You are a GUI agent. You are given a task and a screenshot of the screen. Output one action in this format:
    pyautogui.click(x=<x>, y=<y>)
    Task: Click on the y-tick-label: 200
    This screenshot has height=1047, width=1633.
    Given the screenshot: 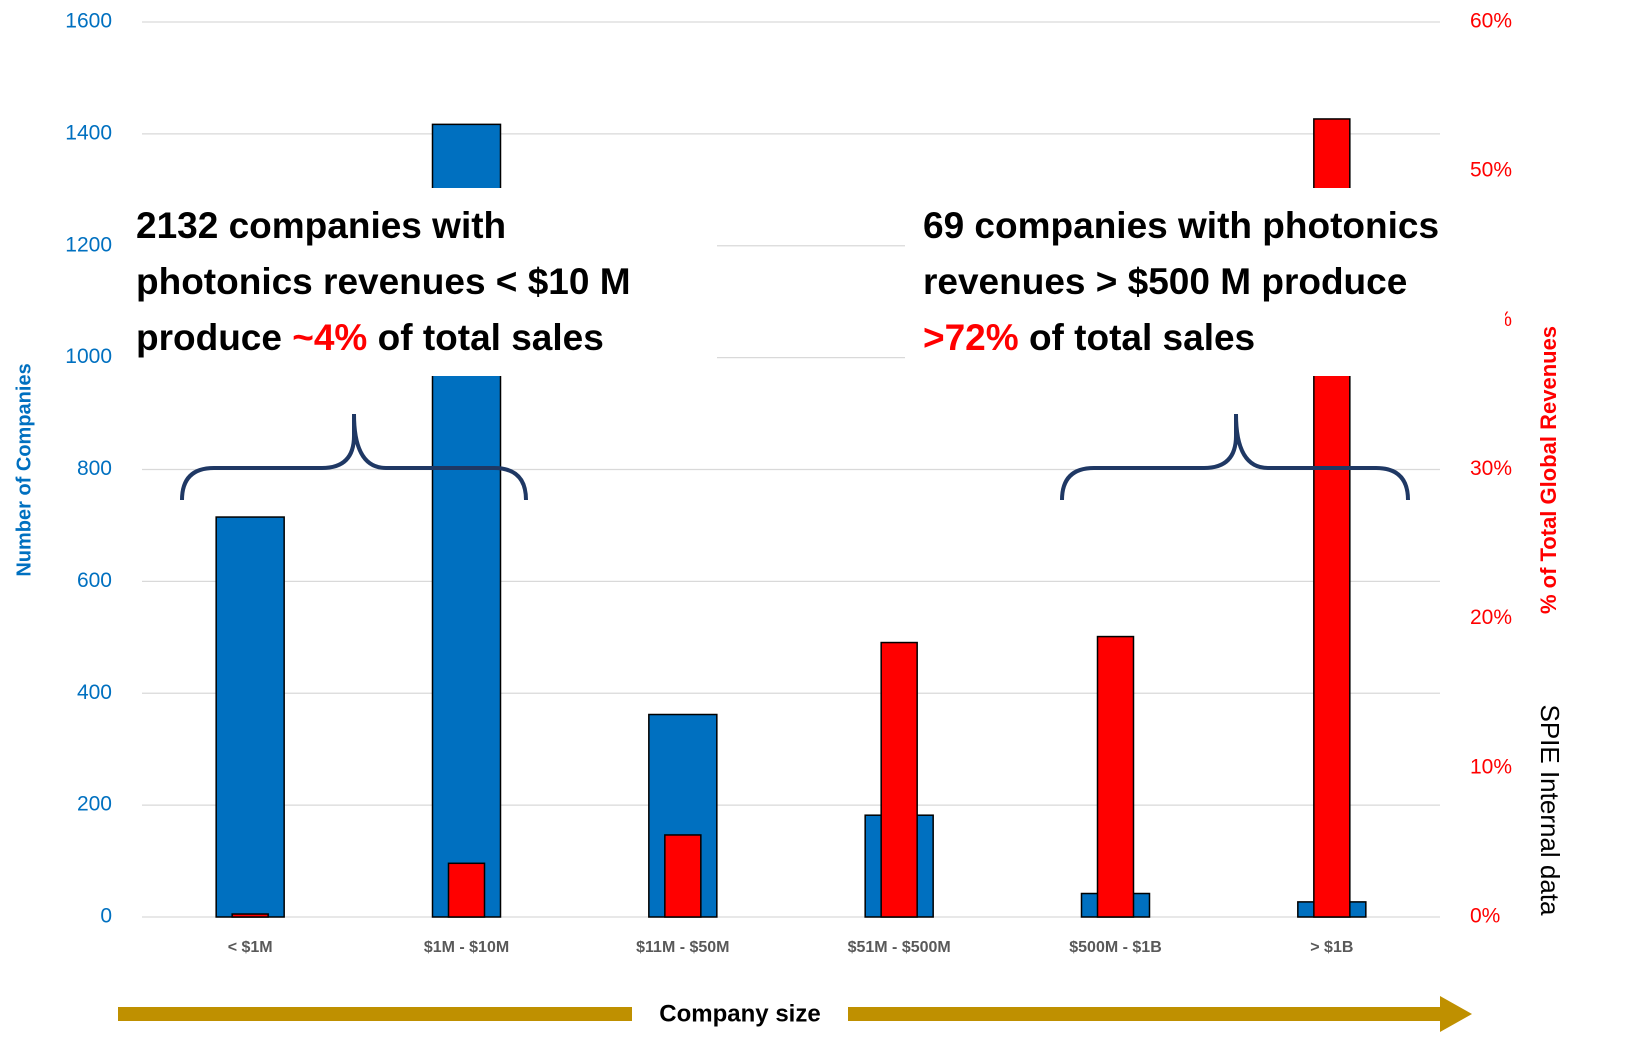 What is the action you would take?
    pyautogui.click(x=94, y=804)
    